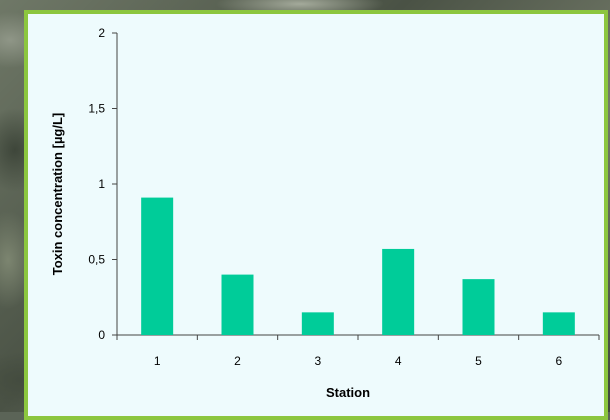 The height and width of the screenshot is (420, 610). Describe the element at coordinates (478, 361) in the screenshot. I see `x-tick-label: 5` at that location.